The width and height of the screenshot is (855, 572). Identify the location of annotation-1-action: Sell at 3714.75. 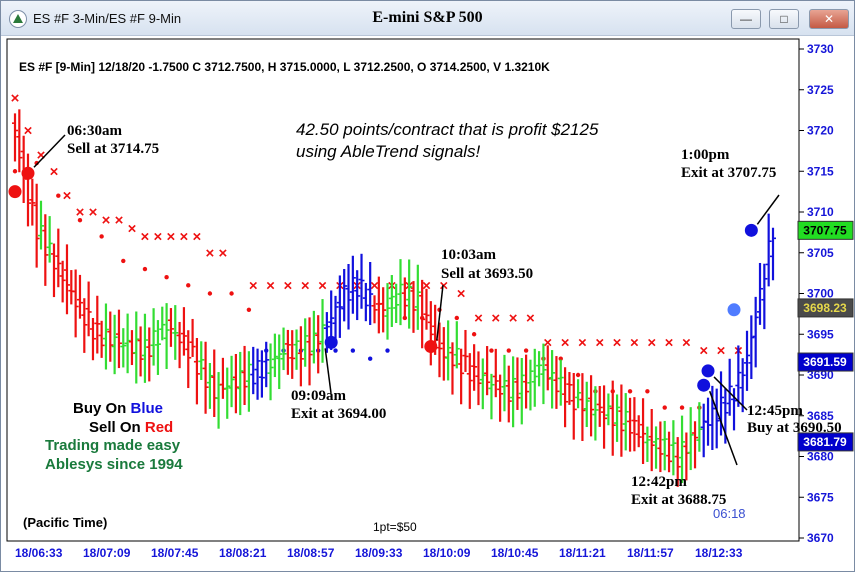
(113, 149).